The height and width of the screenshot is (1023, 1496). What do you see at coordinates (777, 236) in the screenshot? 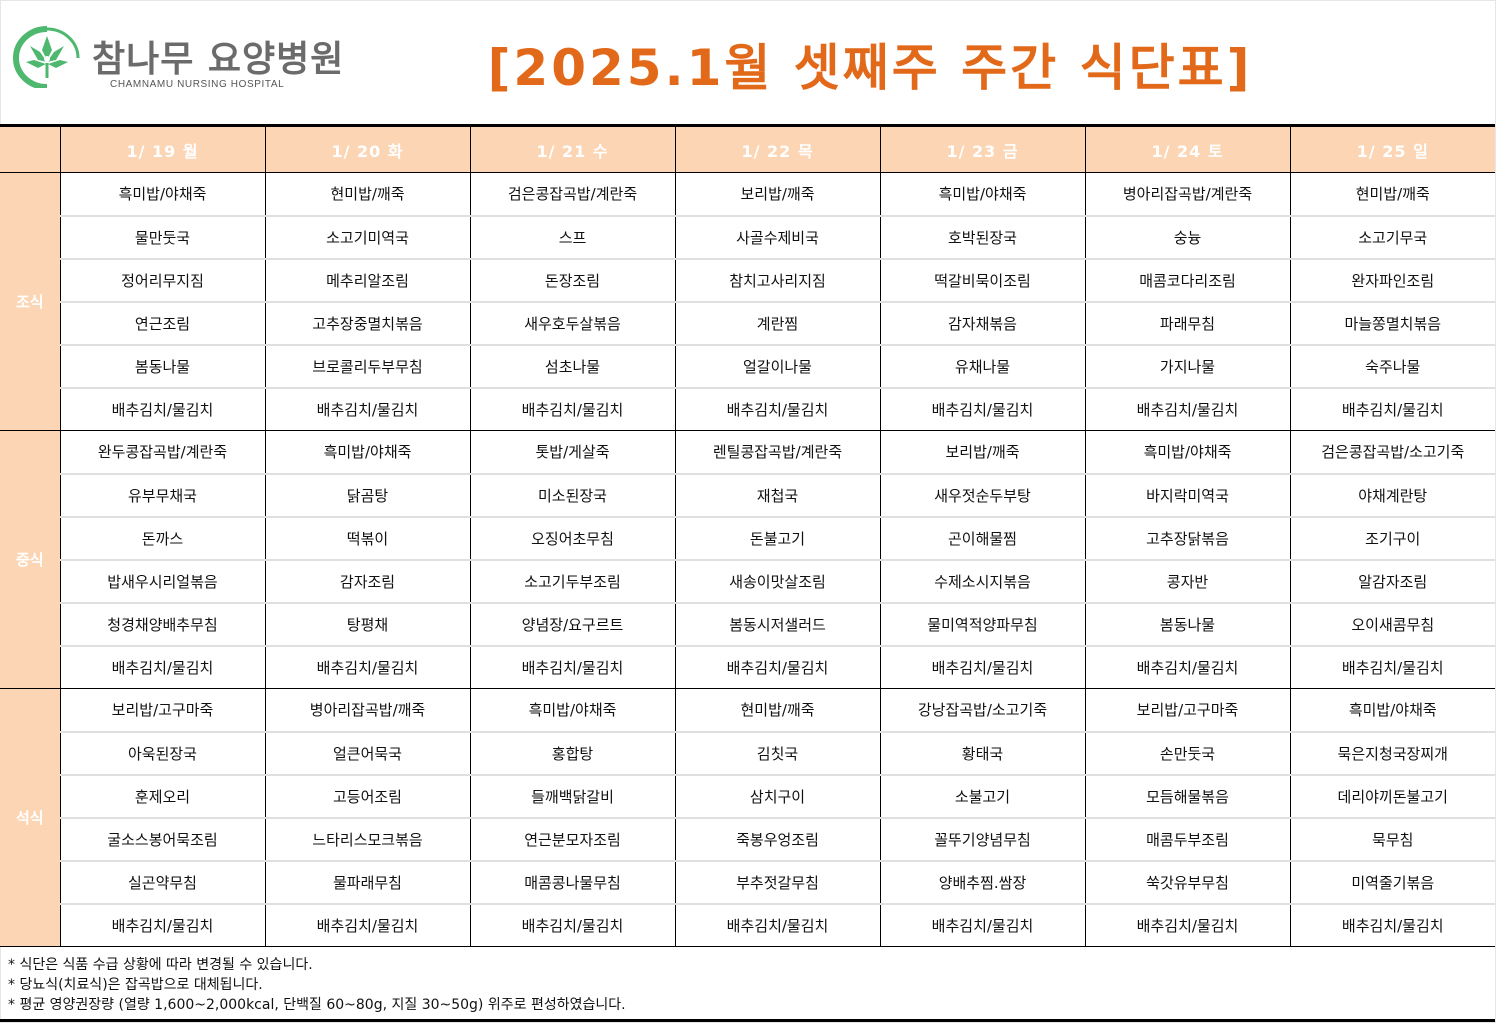
I see `menu-item: 사골수제비국` at bounding box center [777, 236].